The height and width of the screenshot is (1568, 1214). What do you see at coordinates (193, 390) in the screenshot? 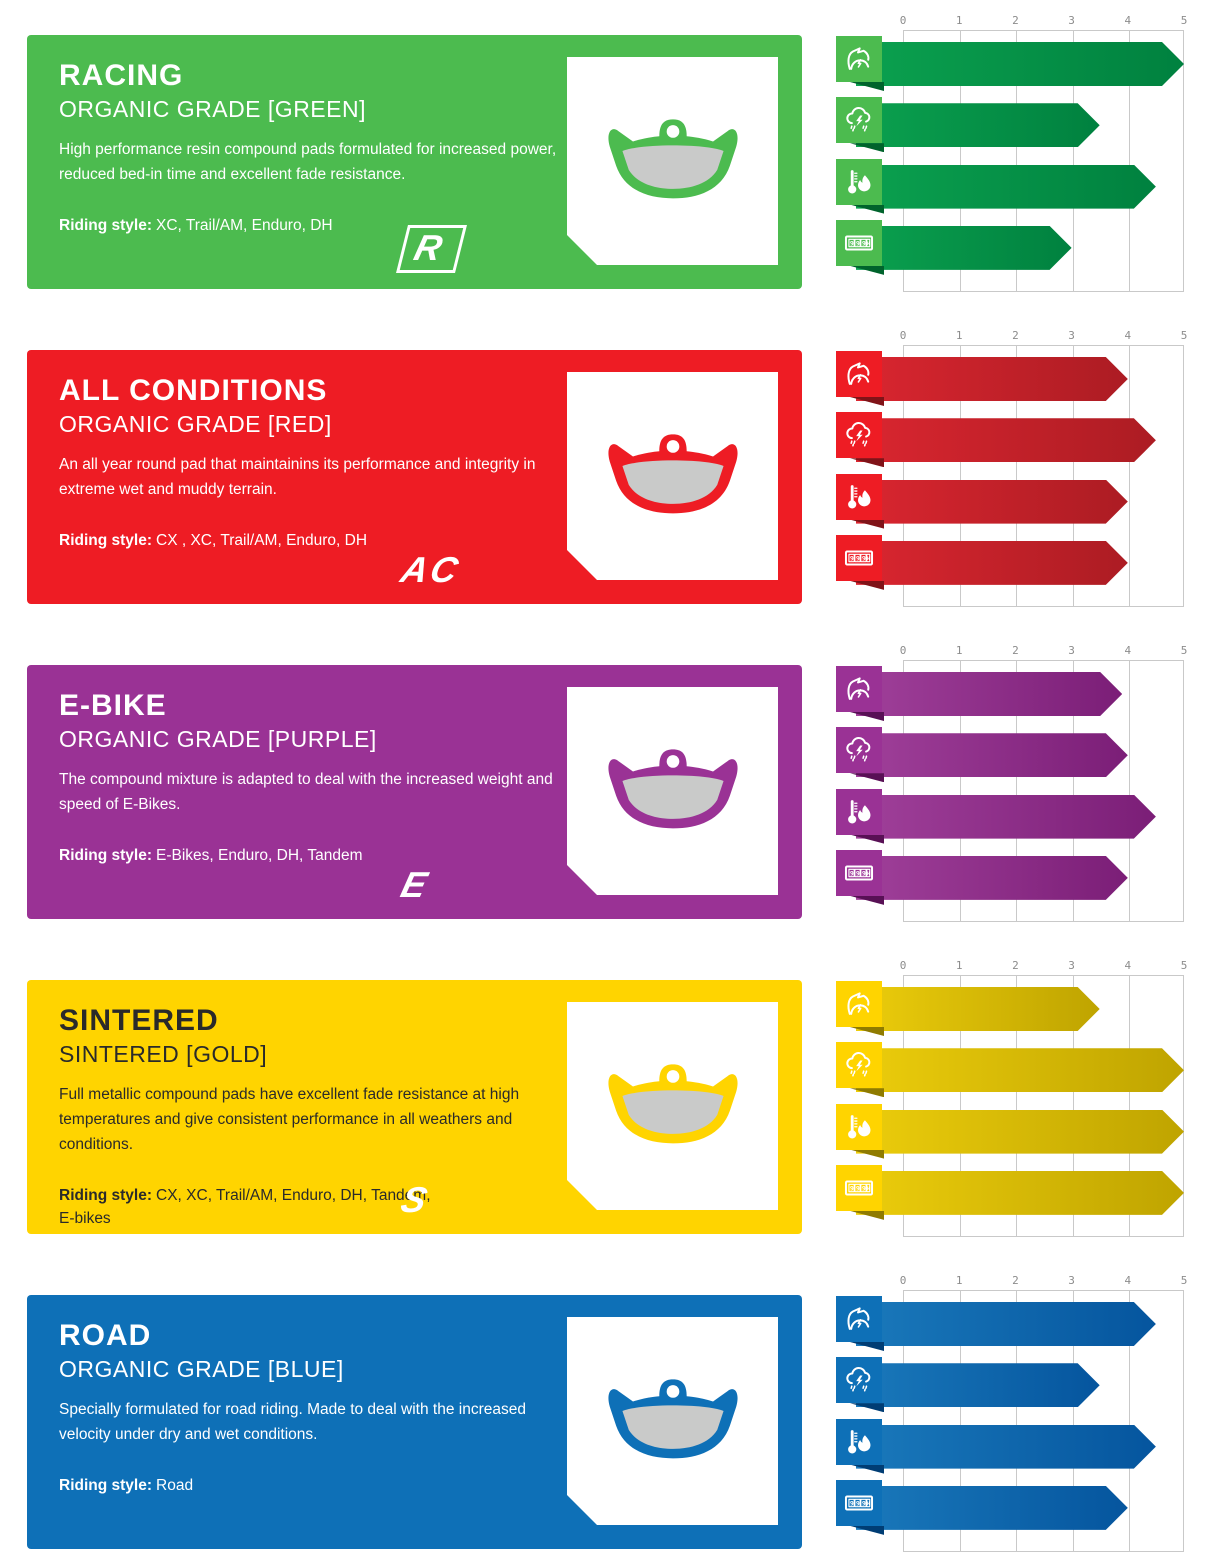
I see `product-title: ALL CONDITIONS` at bounding box center [193, 390].